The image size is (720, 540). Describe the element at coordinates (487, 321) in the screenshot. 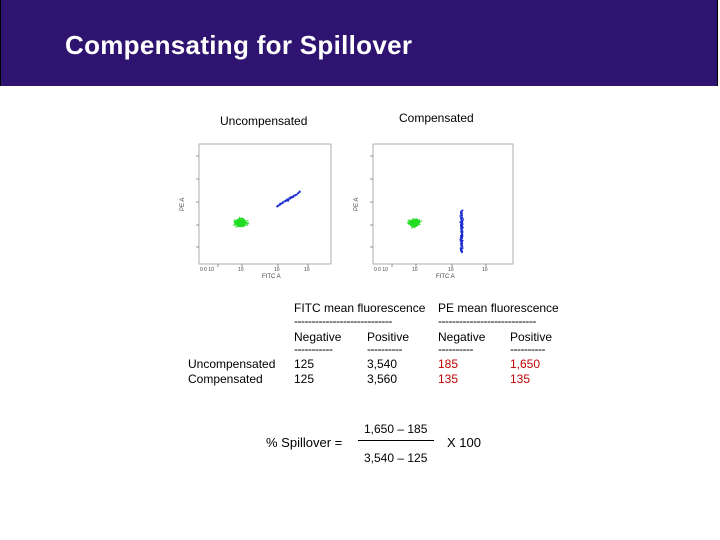

I see `pe-header-rule: ----------------------------` at that location.